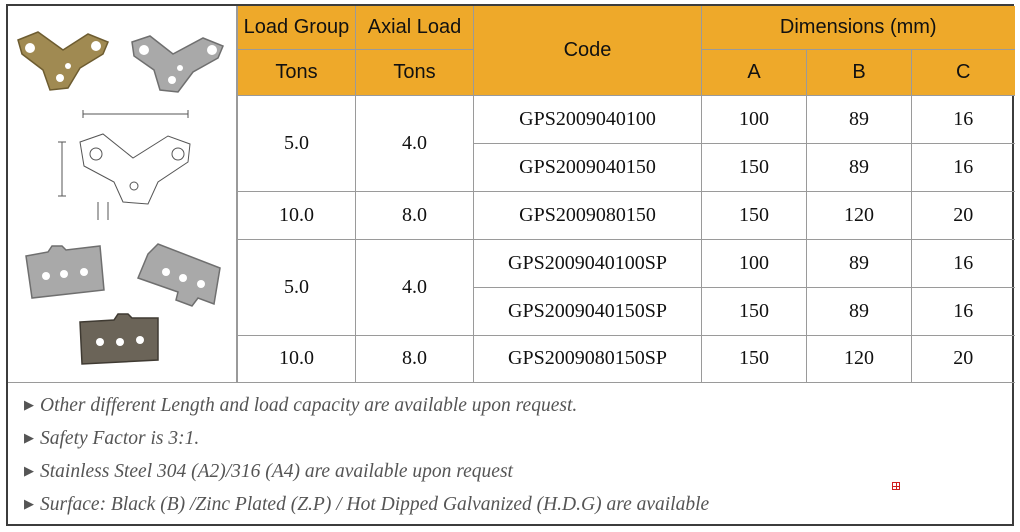 This screenshot has width=1020, height=532. Describe the element at coordinates (119, 339) in the screenshot. I see `black-flat-plate-image` at that location.